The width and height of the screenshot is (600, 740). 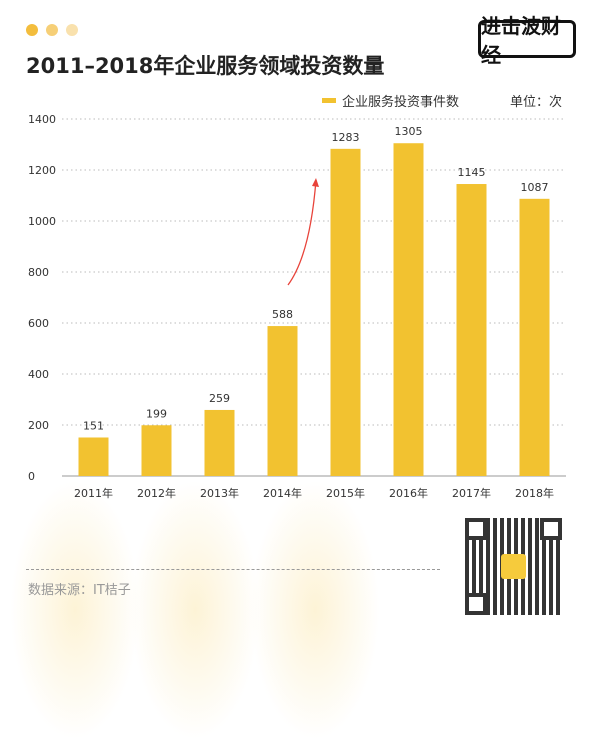 I want to click on data-label: 1087, so click(x=535, y=187).